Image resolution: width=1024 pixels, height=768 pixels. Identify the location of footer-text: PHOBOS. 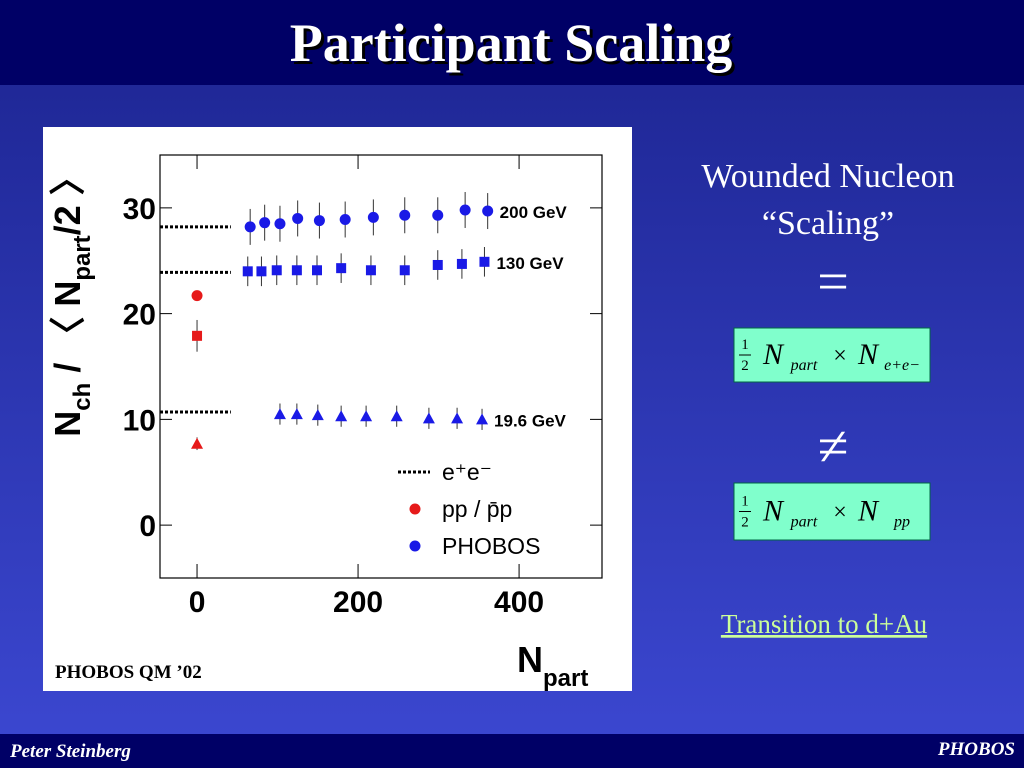
(976, 749).